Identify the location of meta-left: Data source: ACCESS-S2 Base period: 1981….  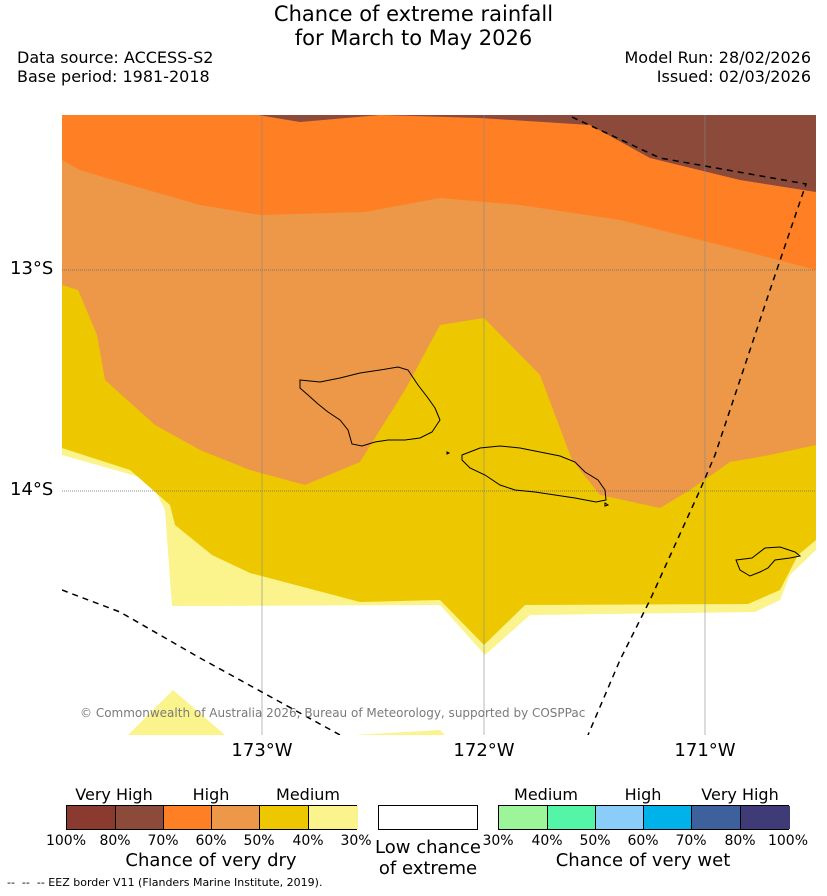
(115, 67).